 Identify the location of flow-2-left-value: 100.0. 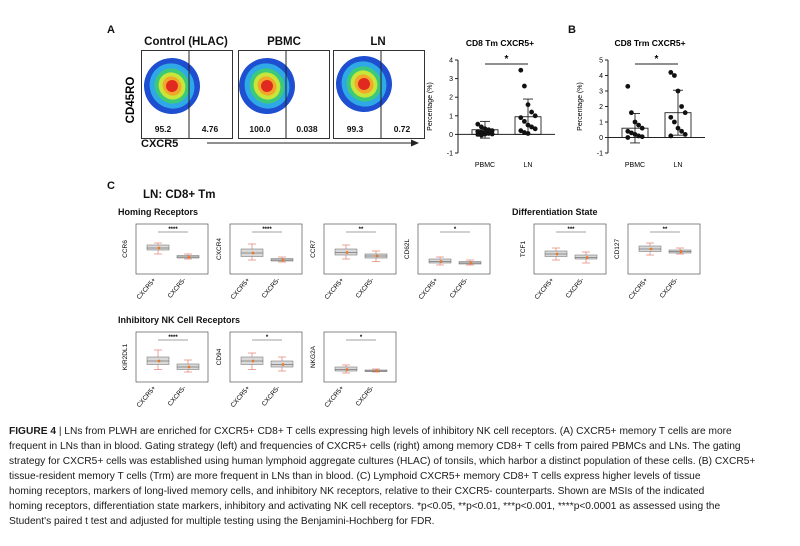
(260, 129).